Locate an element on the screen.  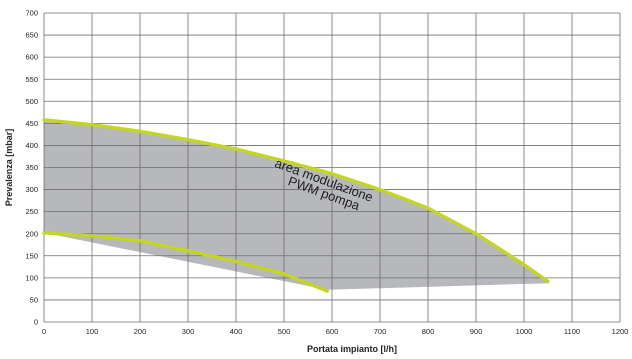
x-tick-label: 200 is located at coordinates (140, 331).